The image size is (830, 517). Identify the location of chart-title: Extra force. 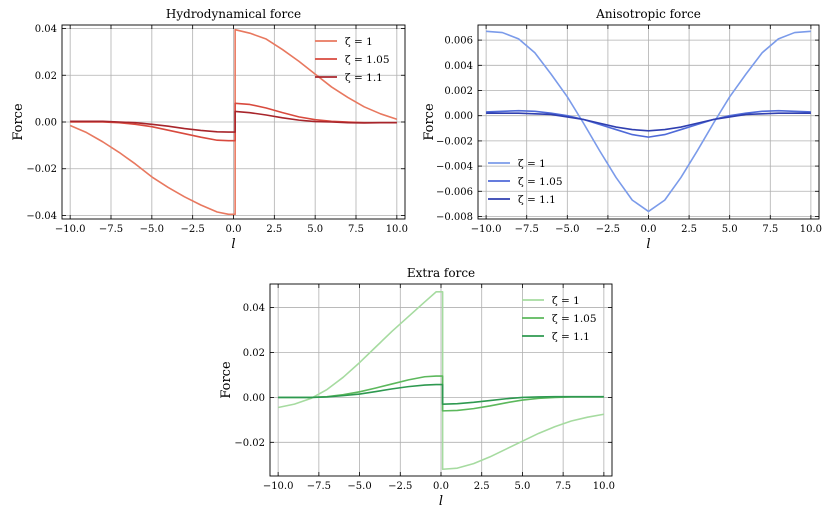
(441, 273).